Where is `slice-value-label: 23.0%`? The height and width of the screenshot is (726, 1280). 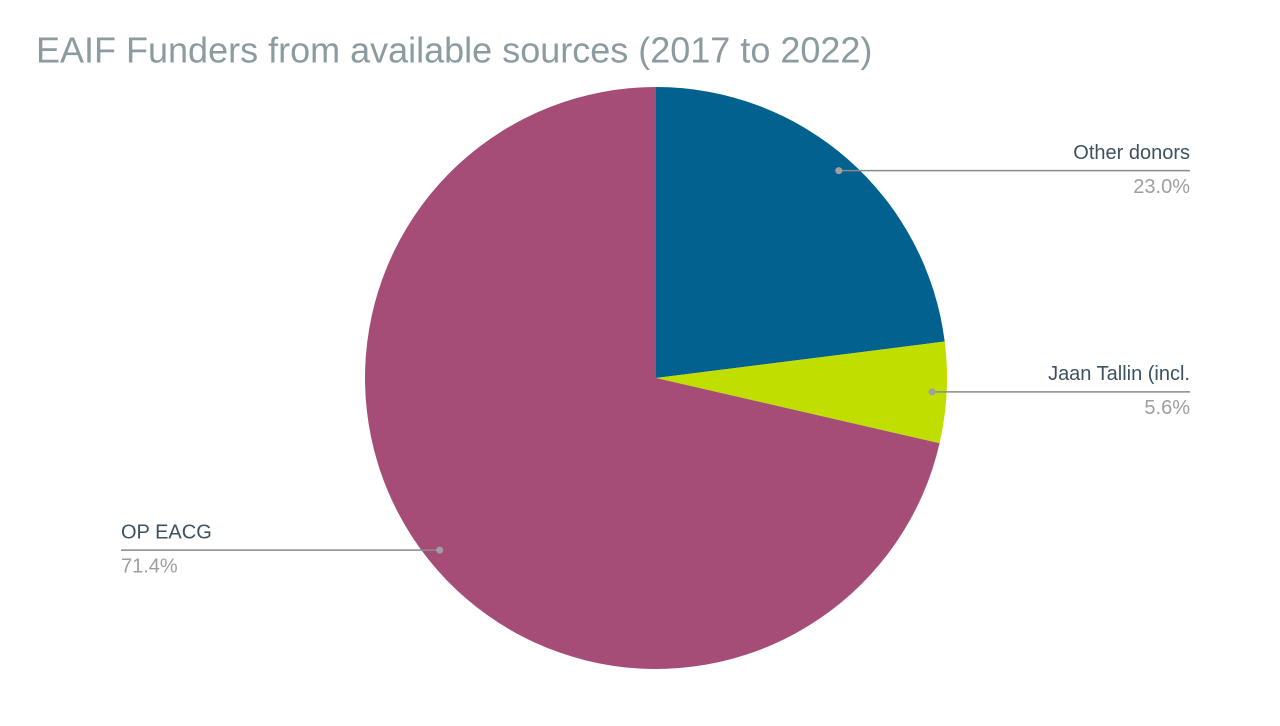 slice-value-label: 23.0% is located at coordinates (1161, 187).